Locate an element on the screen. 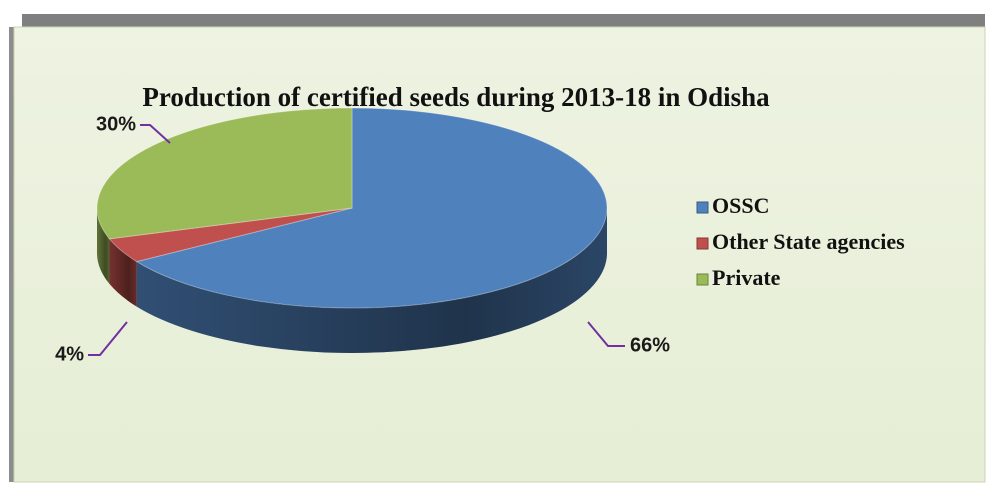 The image size is (991, 486). data-label: 4% is located at coordinates (69, 354).